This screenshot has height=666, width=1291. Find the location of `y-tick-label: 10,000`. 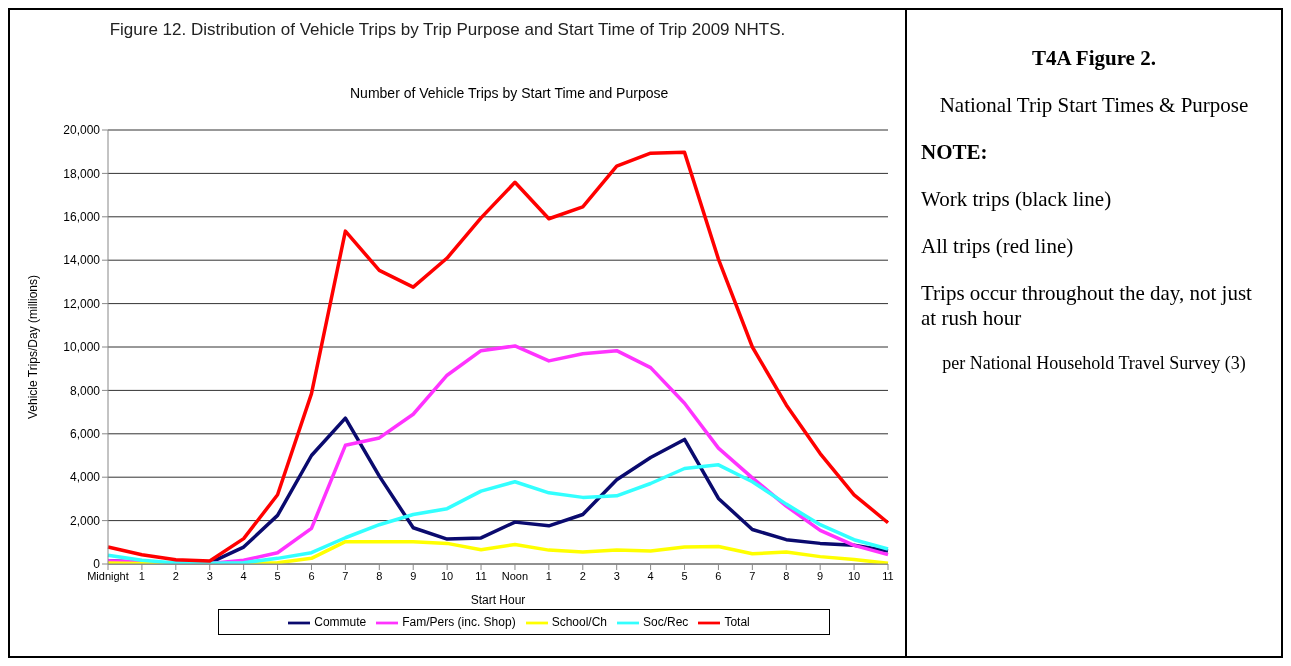

y-tick-label: 10,000 is located at coordinates (82, 347).